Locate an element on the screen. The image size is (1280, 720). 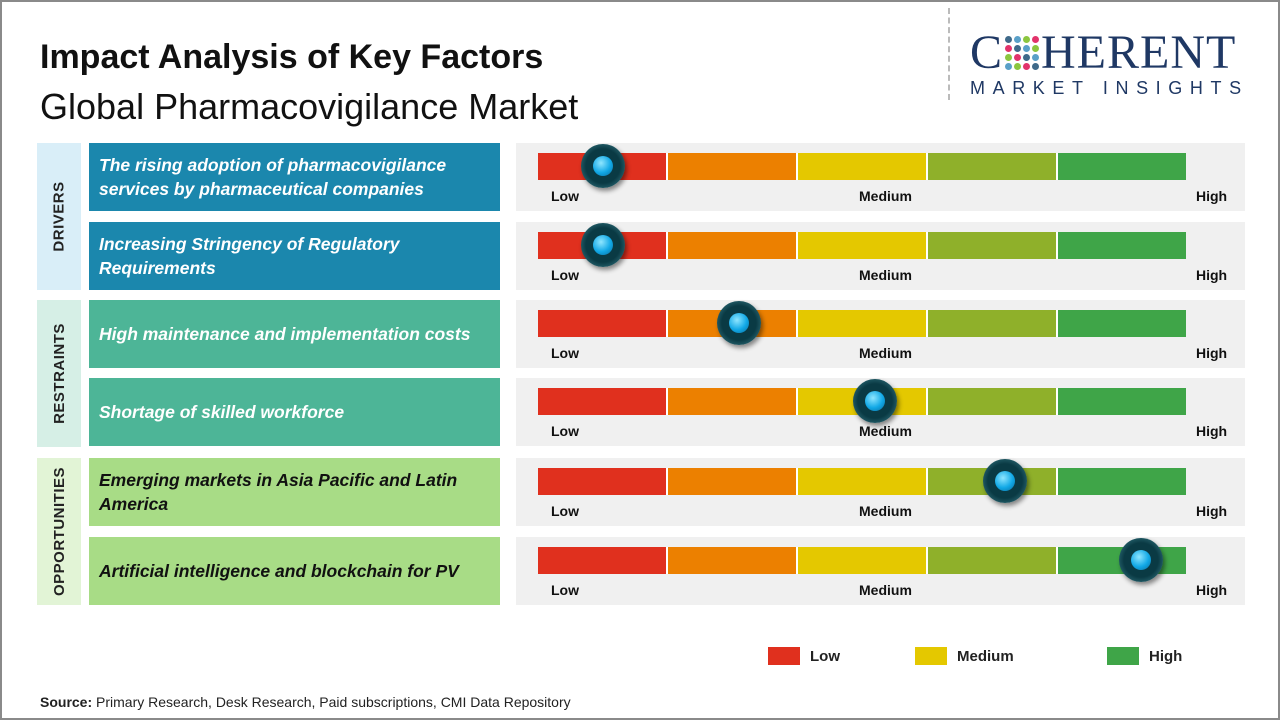
factor-text: Shortage of skilled workforce is located at coordinates (222, 412).